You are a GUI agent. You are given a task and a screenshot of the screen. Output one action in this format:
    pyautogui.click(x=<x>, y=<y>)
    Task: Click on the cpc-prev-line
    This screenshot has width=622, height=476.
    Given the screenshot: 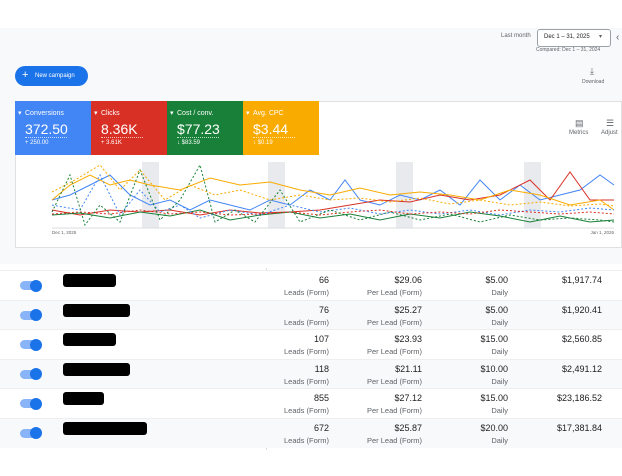 What is the action you would take?
    pyautogui.click(x=333, y=185)
    